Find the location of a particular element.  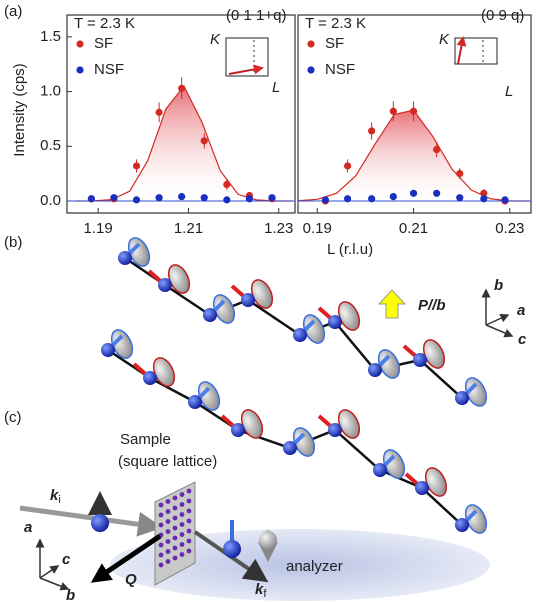

ki: k is located at coordinates (54, 495).